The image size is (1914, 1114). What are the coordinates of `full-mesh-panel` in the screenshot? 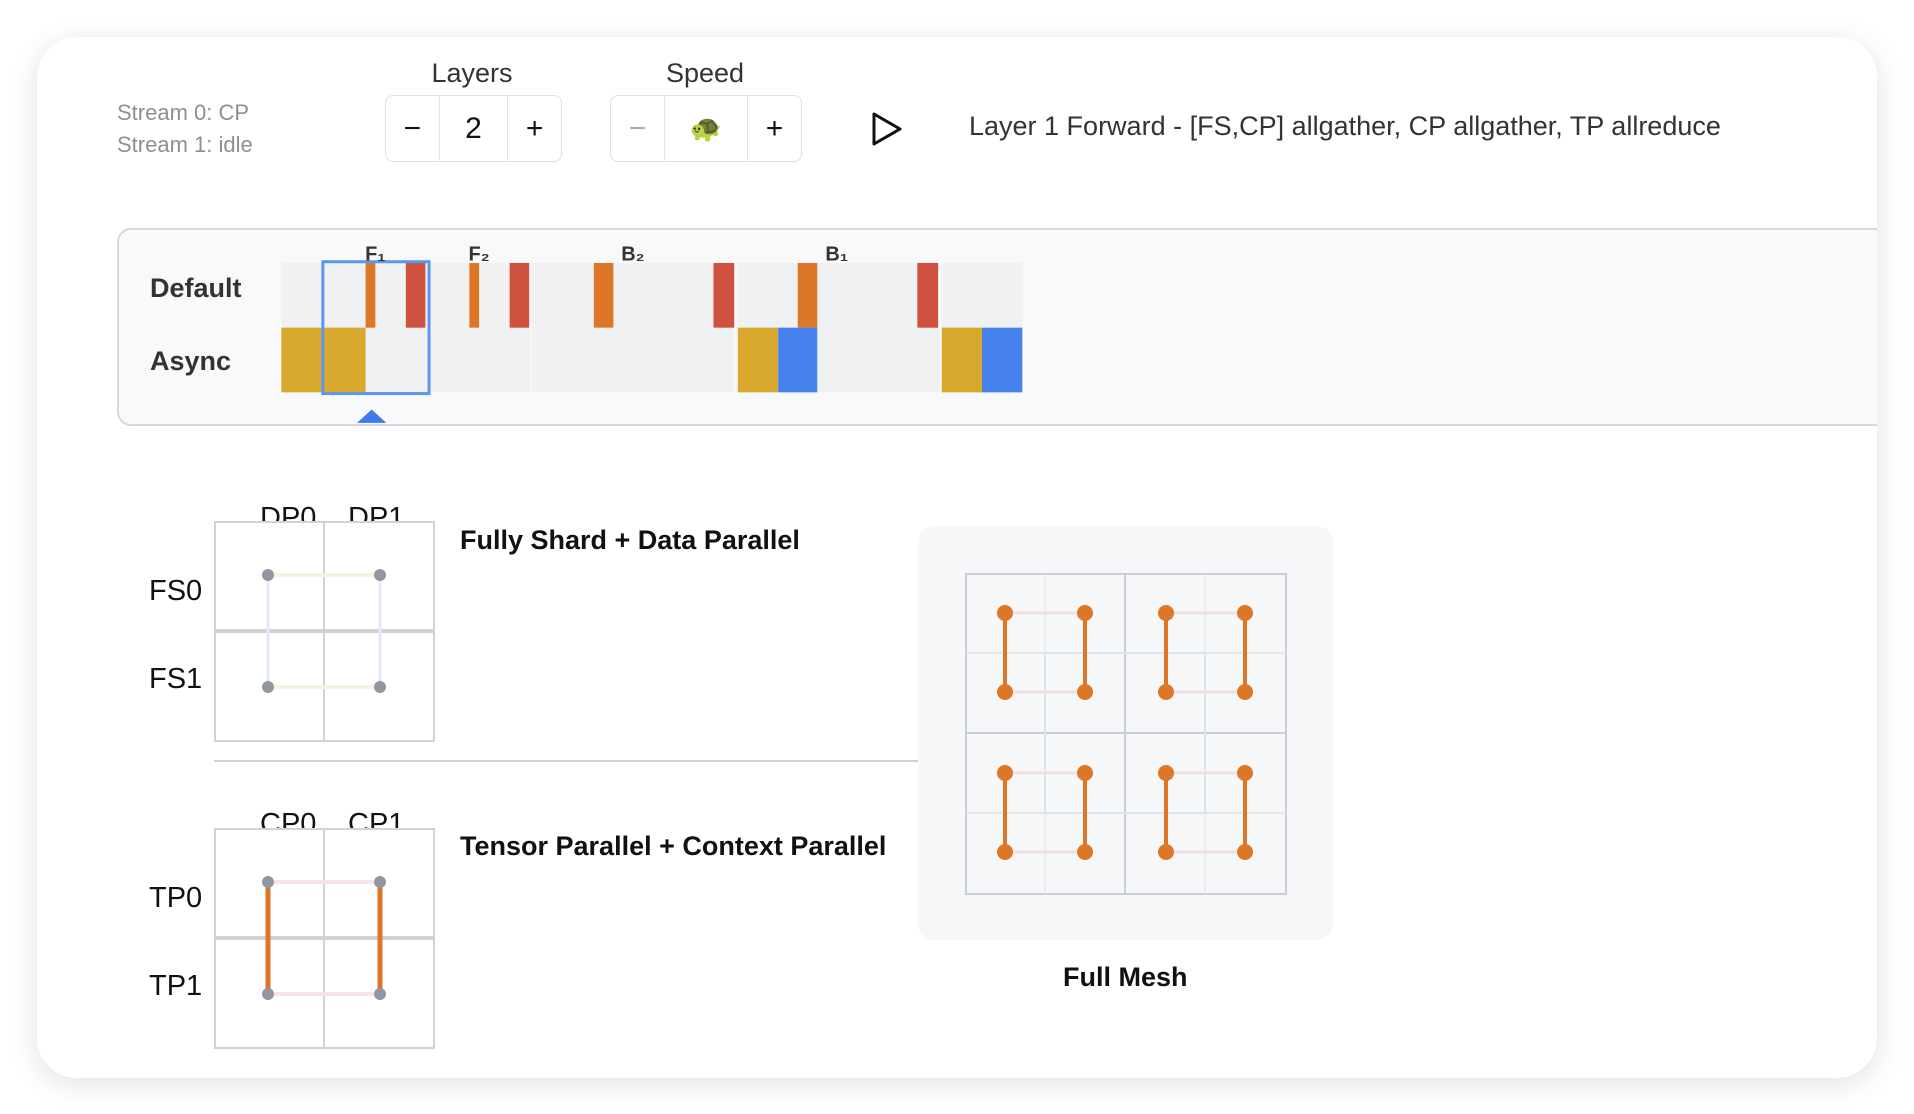 It's located at (1125, 733).